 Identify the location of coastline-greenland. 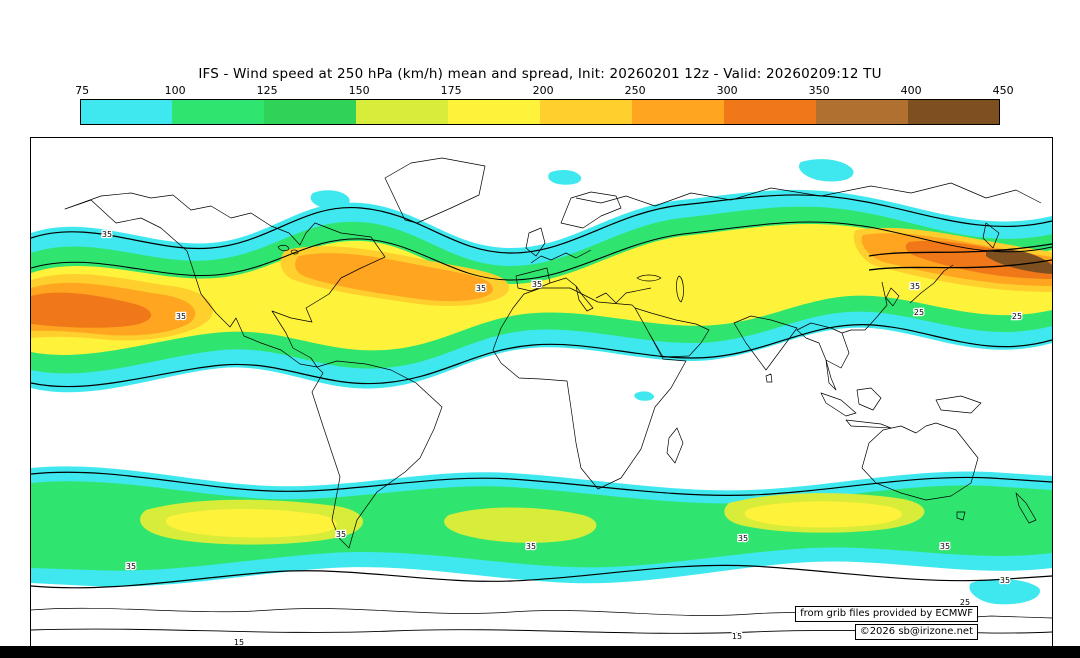
(435, 190).